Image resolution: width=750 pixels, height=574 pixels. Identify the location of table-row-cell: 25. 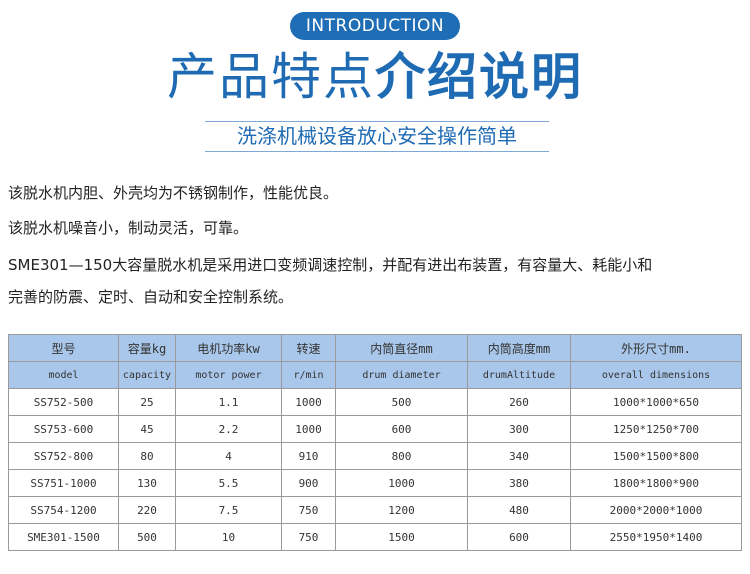
(147, 402).